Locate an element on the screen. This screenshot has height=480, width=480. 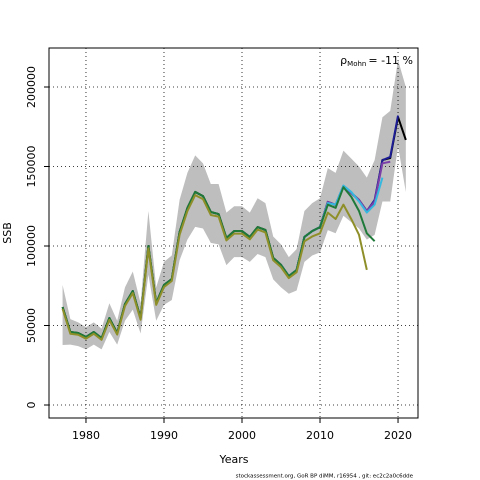
rho-subscript: Mohn is located at coordinates (356, 64).